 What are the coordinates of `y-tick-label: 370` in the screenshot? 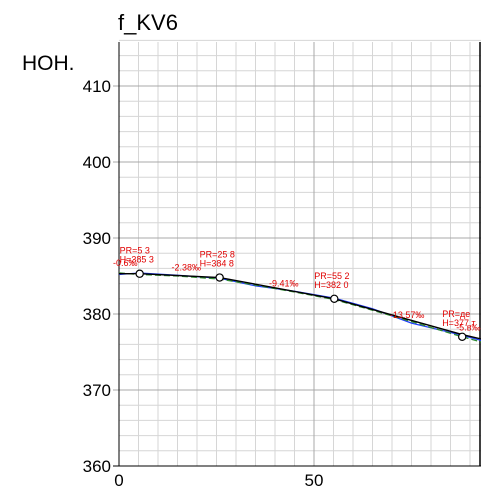 It's located at (97, 390).